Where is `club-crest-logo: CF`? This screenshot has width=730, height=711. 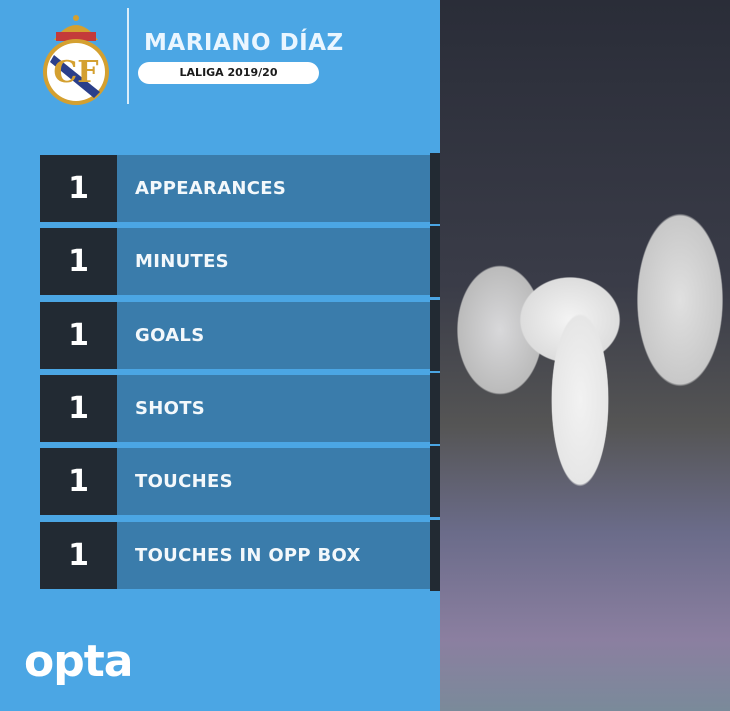
club-crest-logo: CF is located at coordinates (76, 60).